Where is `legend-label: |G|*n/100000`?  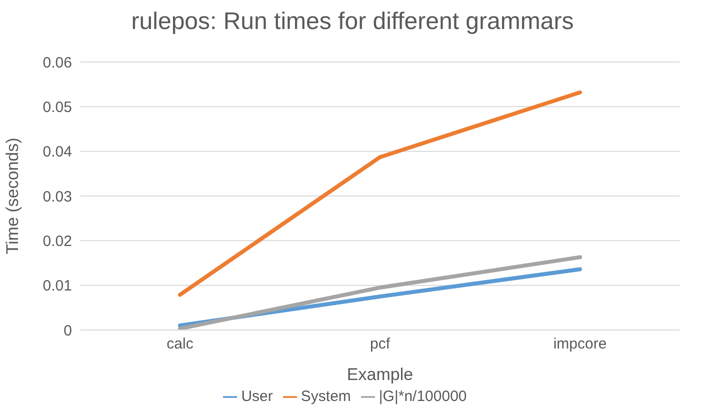 legend-label: |G|*n/100000 is located at coordinates (422, 396).